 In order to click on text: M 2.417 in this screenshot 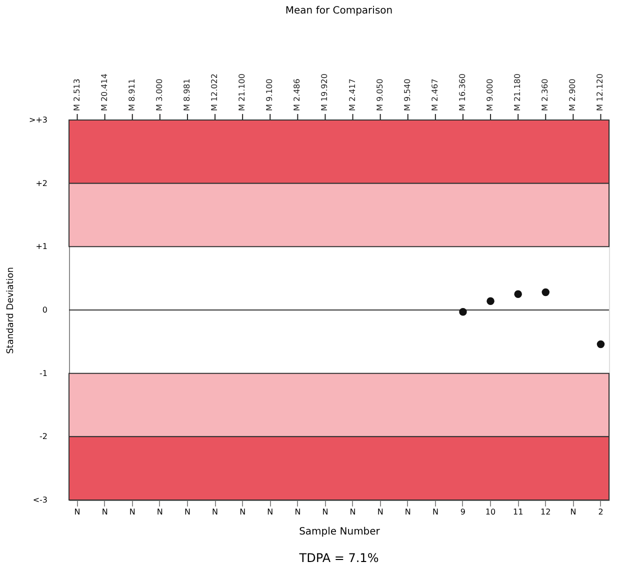, I will do `click(352, 94)`.